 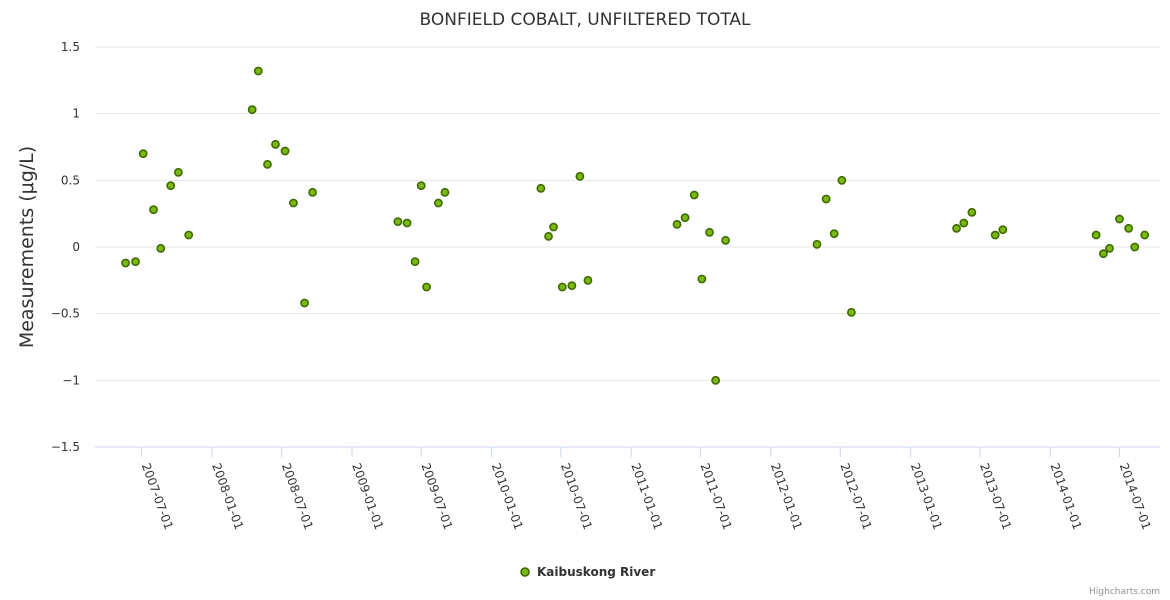 I want to click on x-tick-label: 2009-01-01, so click(x=367, y=496).